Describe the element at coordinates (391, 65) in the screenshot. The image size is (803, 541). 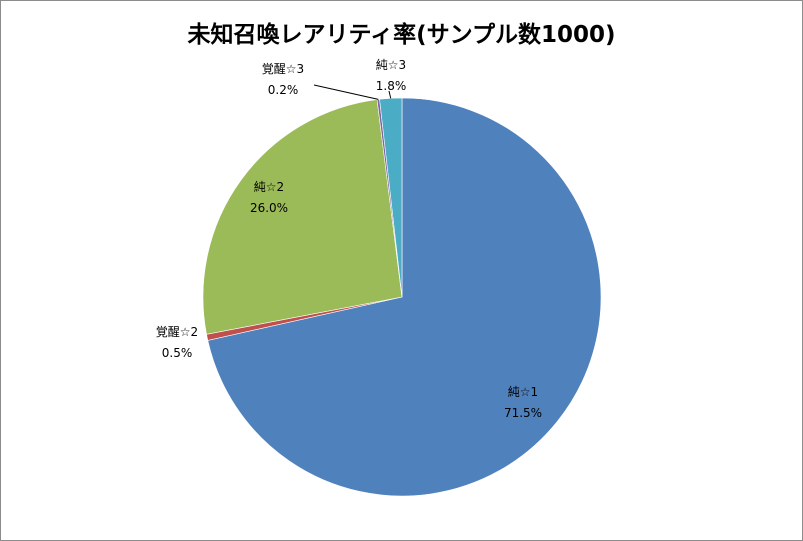
I see `slice-category-label: 純☆3` at that location.